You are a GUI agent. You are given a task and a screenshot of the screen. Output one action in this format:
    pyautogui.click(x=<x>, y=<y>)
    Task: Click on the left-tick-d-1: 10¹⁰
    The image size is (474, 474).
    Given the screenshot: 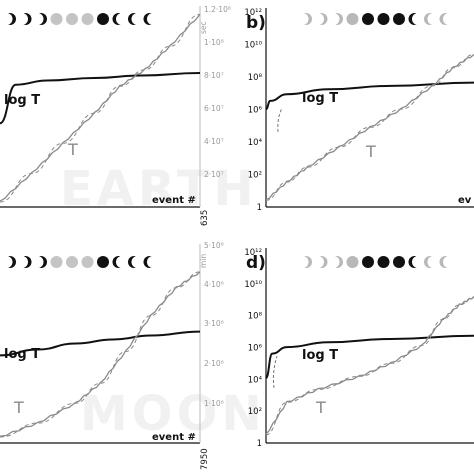 What is the action you would take?
    pyautogui.click(x=253, y=285)
    